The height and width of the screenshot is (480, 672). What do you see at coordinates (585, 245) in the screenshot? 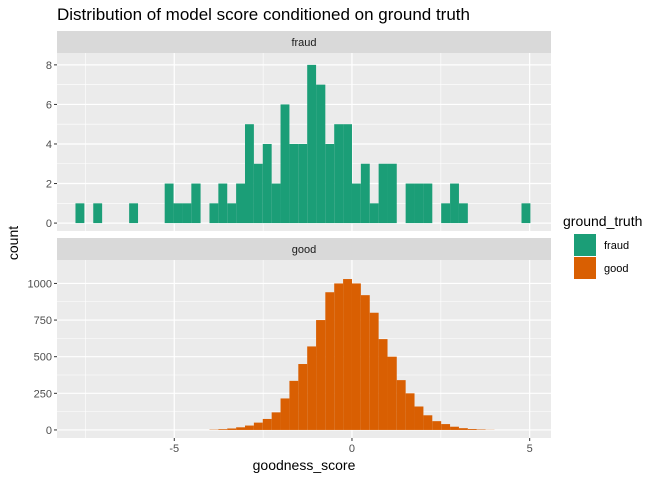
I see `legend-key-fraud` at bounding box center [585, 245].